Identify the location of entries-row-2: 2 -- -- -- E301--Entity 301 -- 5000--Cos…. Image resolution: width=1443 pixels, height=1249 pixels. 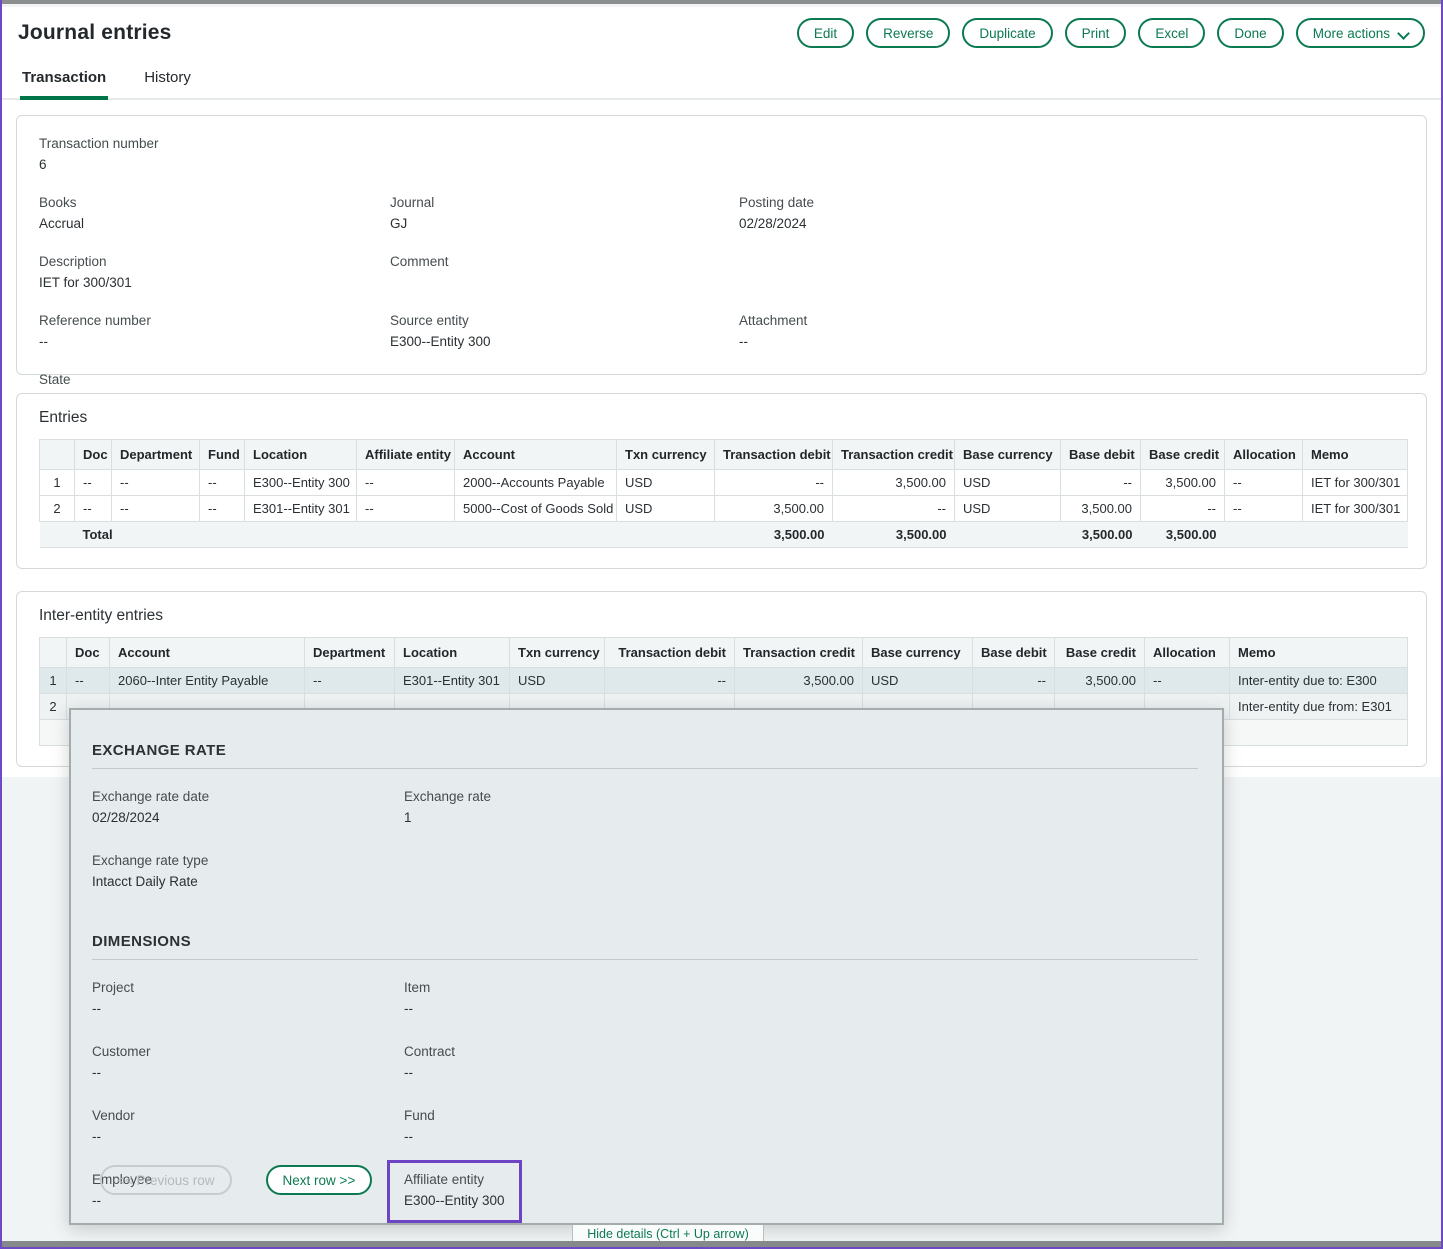
(723, 508).